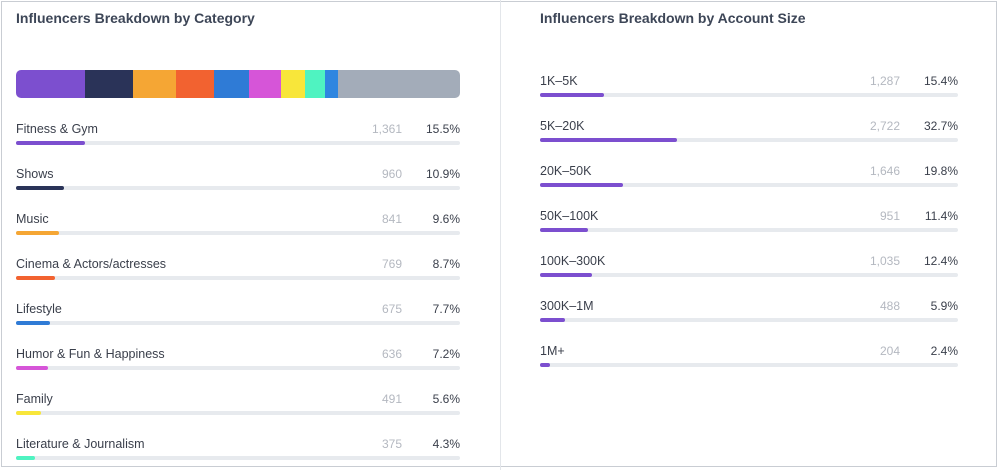 The image size is (1000, 470). Describe the element at coordinates (238, 362) in the screenshot. I see `category-row: Humor & Fun & Happiness 636 7.2%` at that location.